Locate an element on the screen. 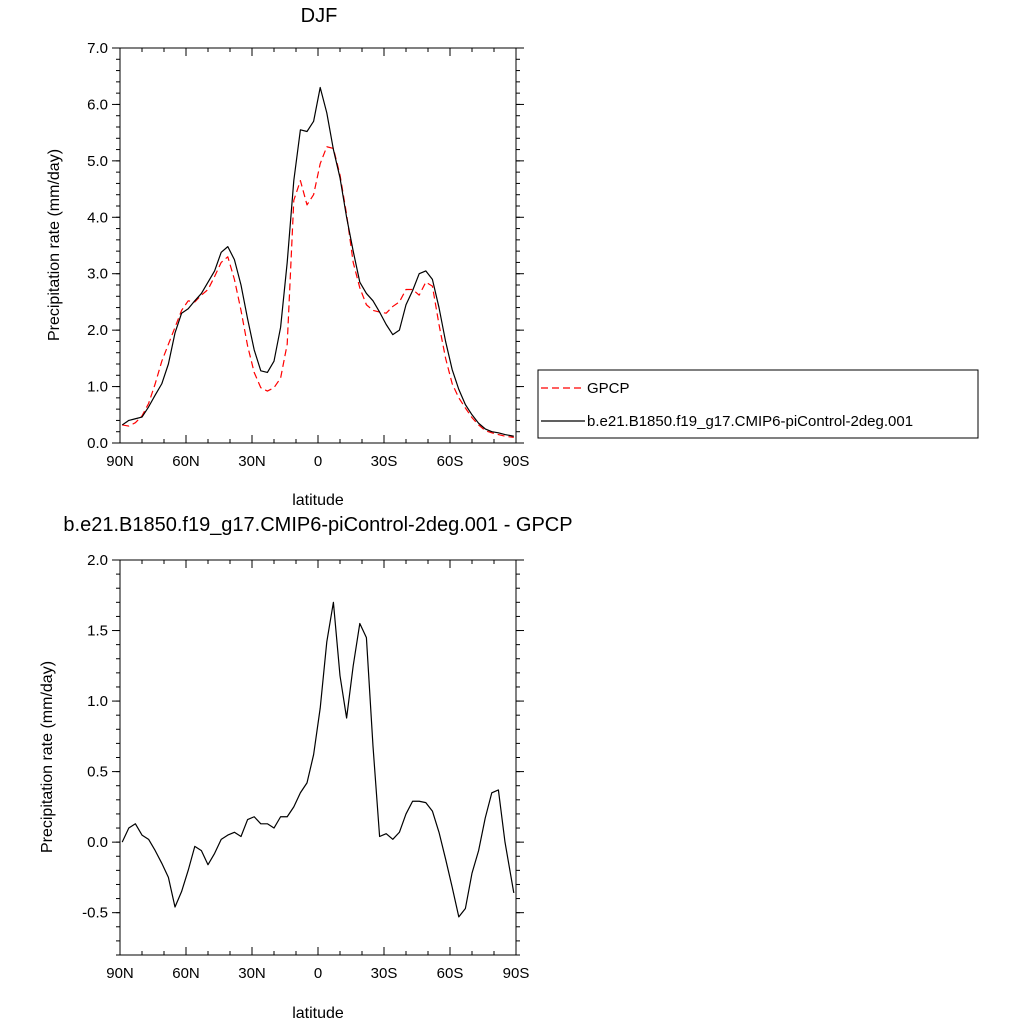 This screenshot has width=1024, height=1029. series-line-gpcp is located at coordinates (318, 292).